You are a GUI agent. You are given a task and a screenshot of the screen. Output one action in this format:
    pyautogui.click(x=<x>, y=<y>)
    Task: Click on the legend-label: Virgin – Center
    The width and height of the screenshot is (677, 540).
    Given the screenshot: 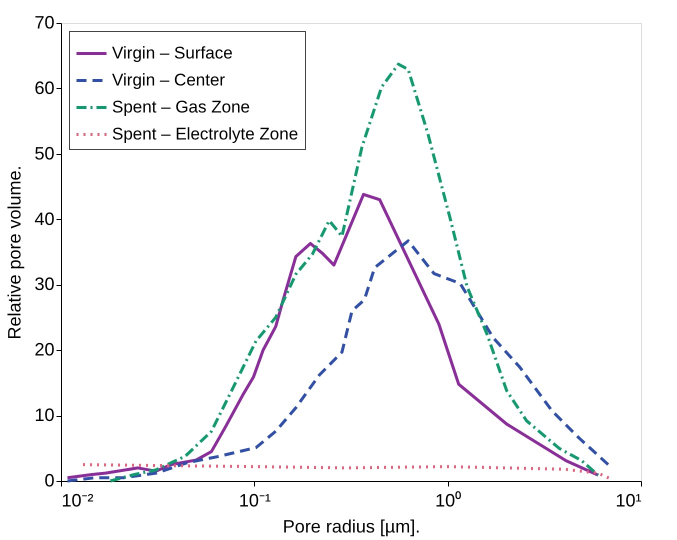 What is the action you would take?
    pyautogui.click(x=169, y=80)
    